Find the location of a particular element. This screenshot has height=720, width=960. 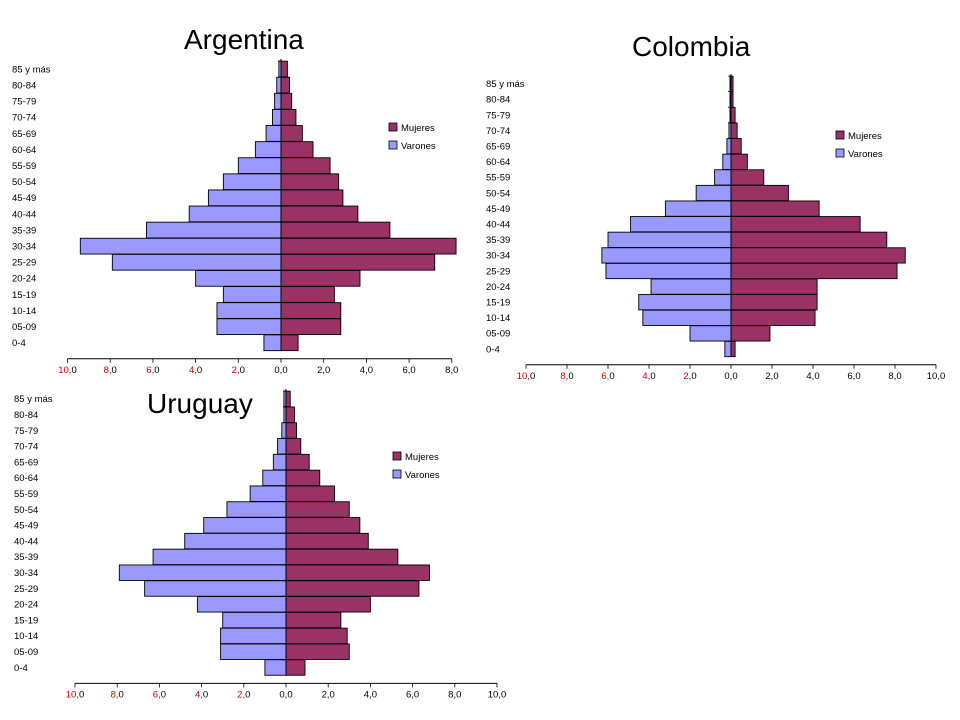

chart-title-colombia: Colombia is located at coordinates (691, 46).